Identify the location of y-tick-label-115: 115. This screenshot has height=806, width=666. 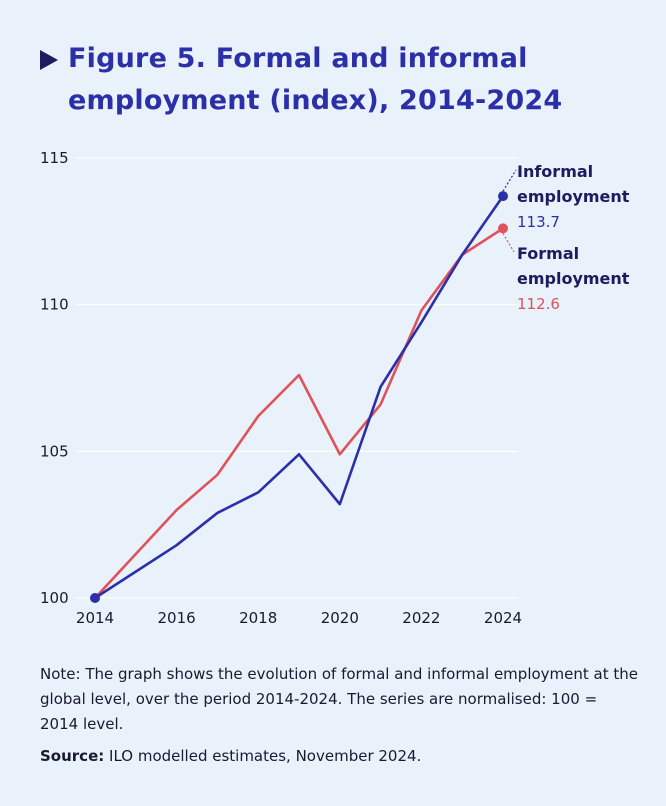
(54, 158).